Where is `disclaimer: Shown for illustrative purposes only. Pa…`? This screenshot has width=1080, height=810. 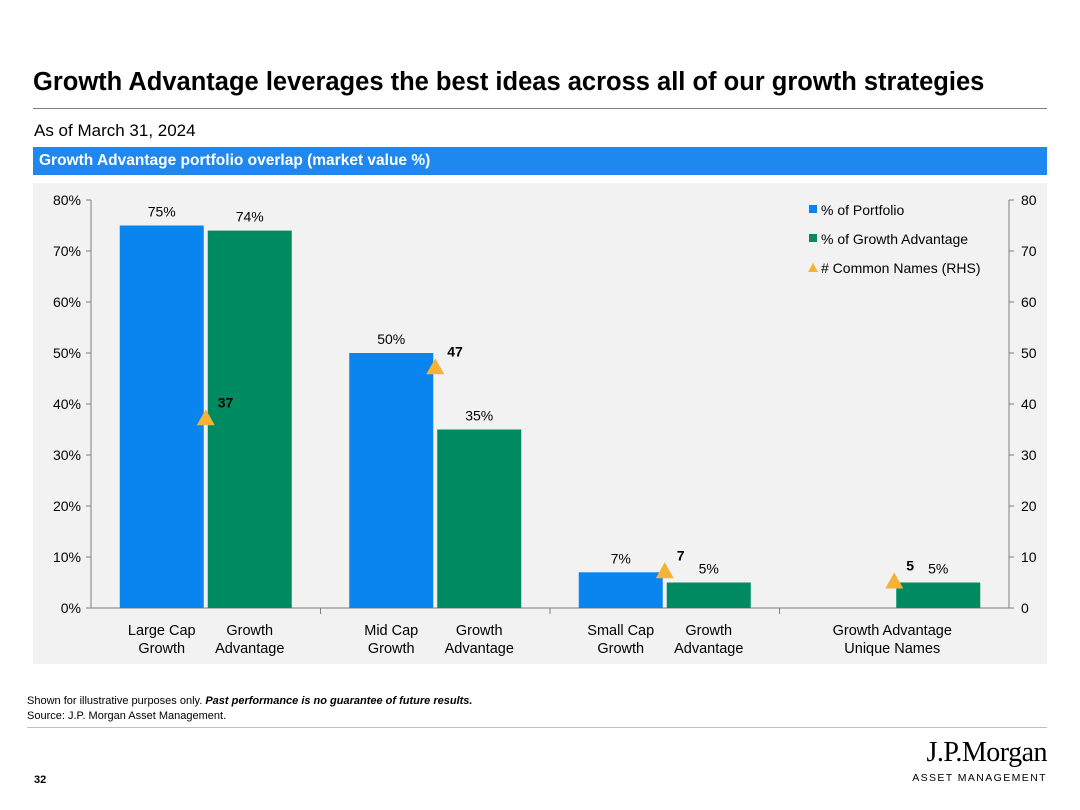
disclaimer: Shown for illustrative purposes only. Pa… is located at coordinates (249, 701).